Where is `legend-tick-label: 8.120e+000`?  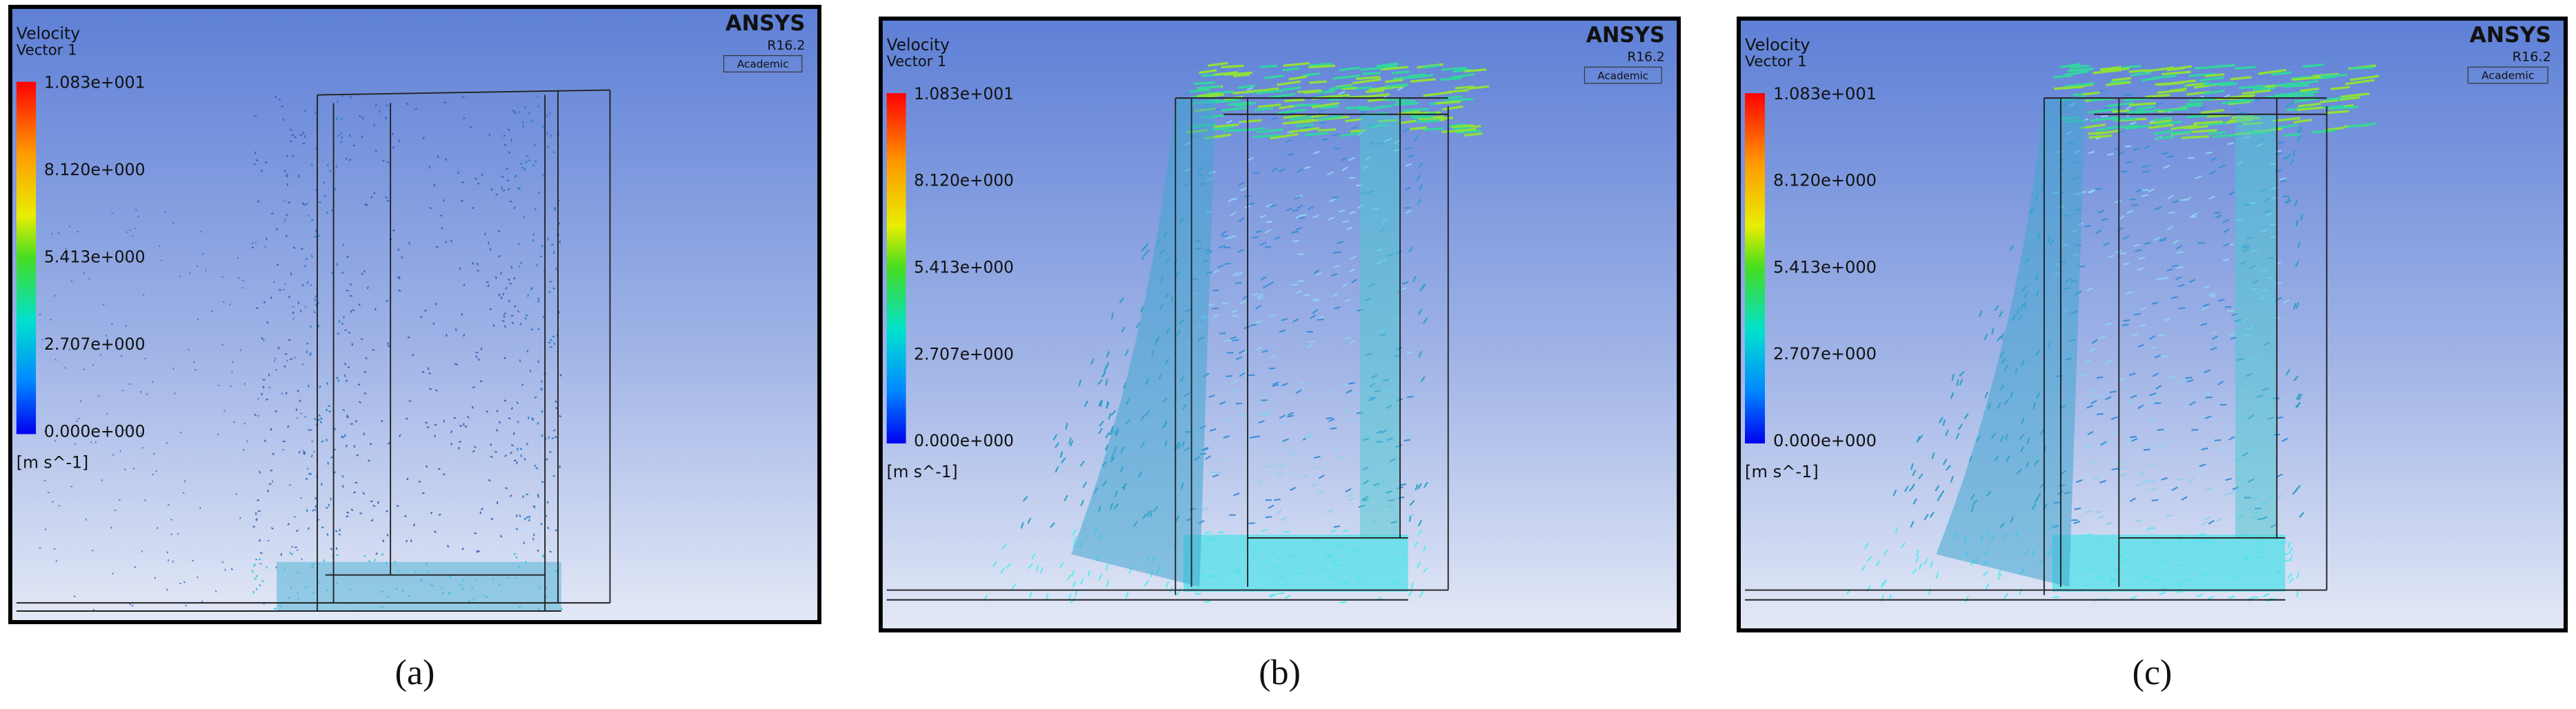 legend-tick-label: 8.120e+000 is located at coordinates (1825, 180).